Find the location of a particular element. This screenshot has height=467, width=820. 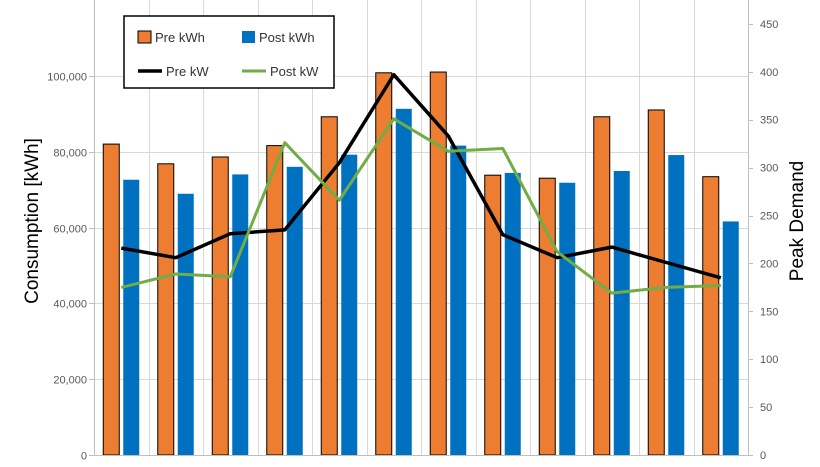

y-tick-label: 40,000 is located at coordinates (70, 305).